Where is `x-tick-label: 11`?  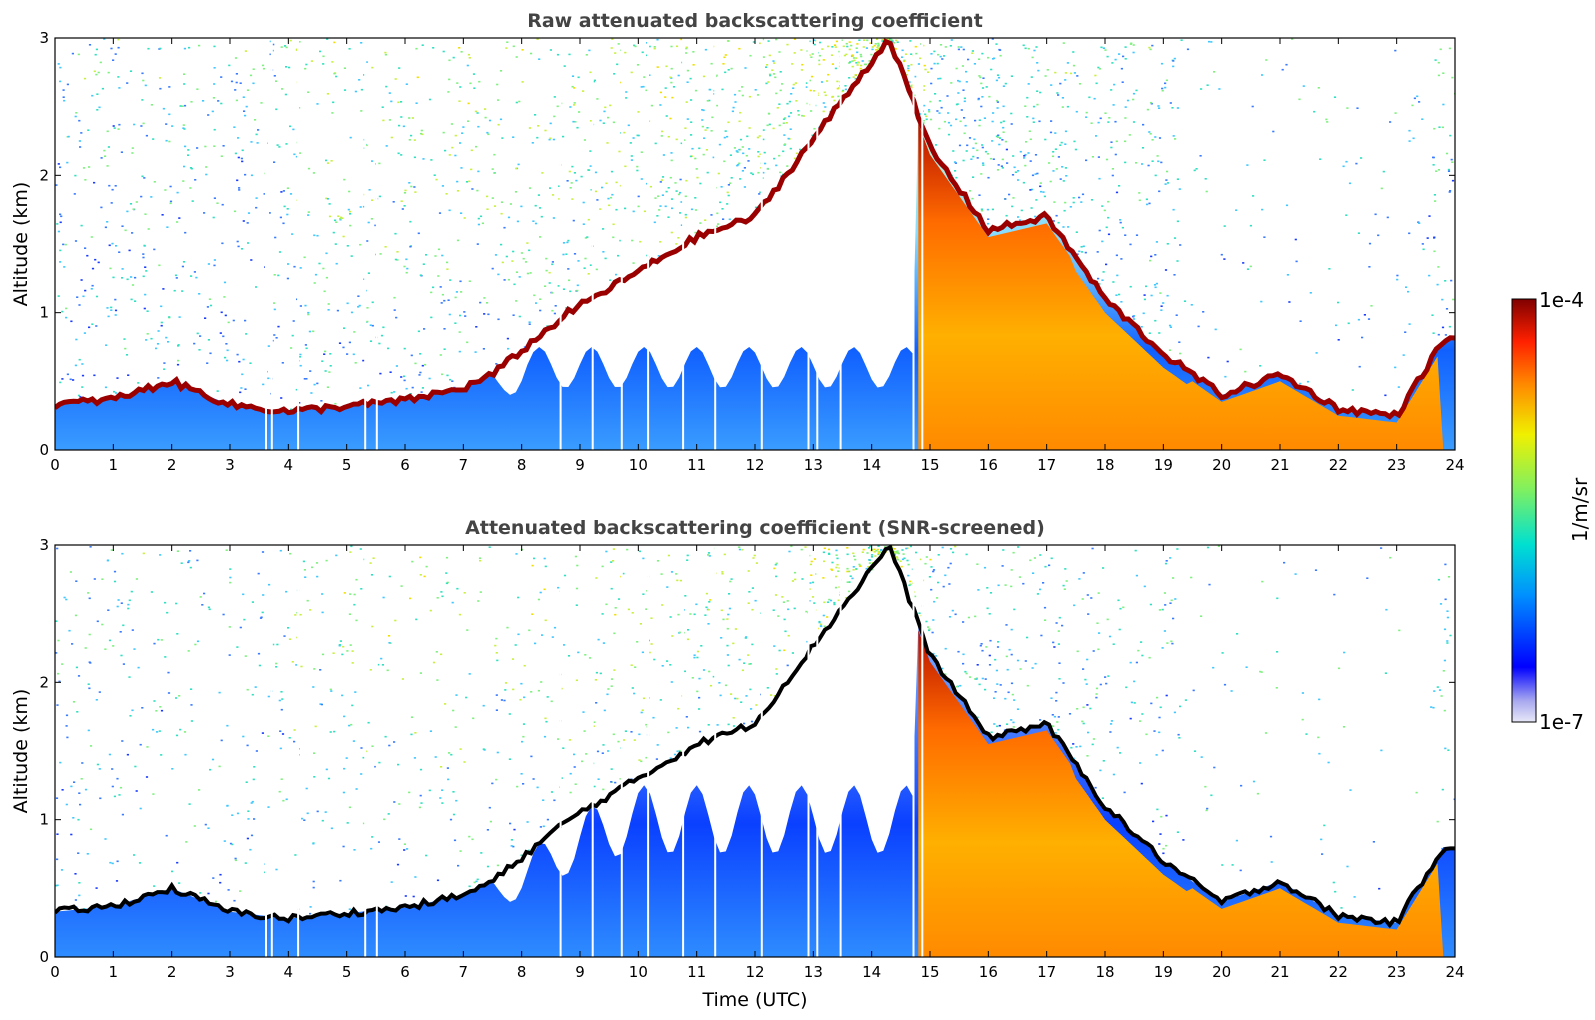 x-tick-label: 11 is located at coordinates (696, 972).